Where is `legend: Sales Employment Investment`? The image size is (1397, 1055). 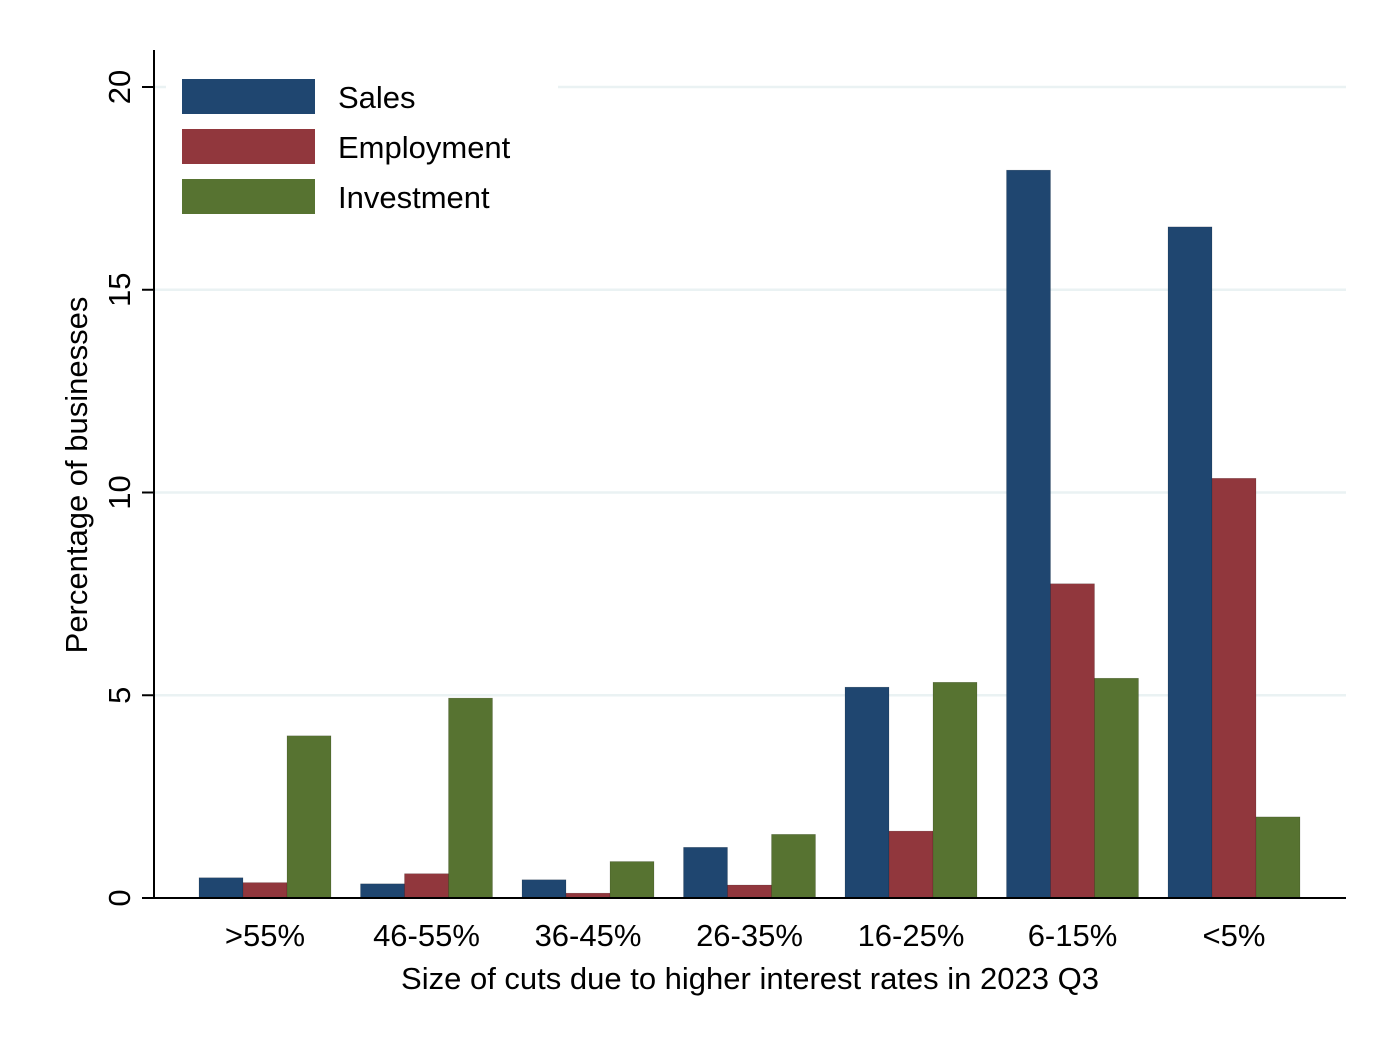
legend: Sales Employment Investment is located at coordinates (362, 149).